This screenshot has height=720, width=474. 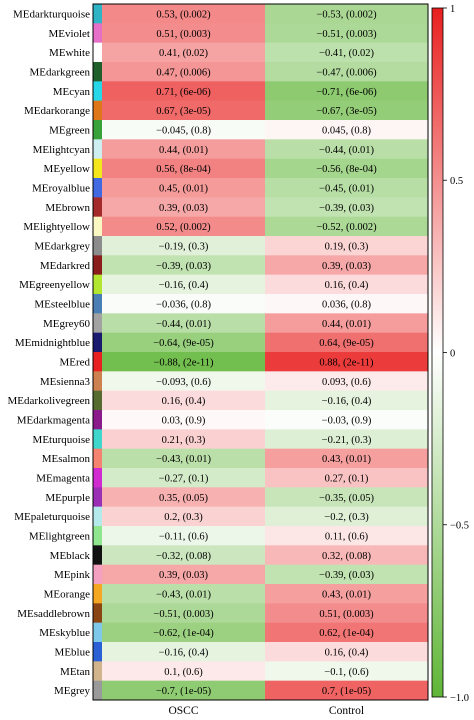 I want to click on cell-label: 0.88, (2e-11), so click(x=346, y=362).